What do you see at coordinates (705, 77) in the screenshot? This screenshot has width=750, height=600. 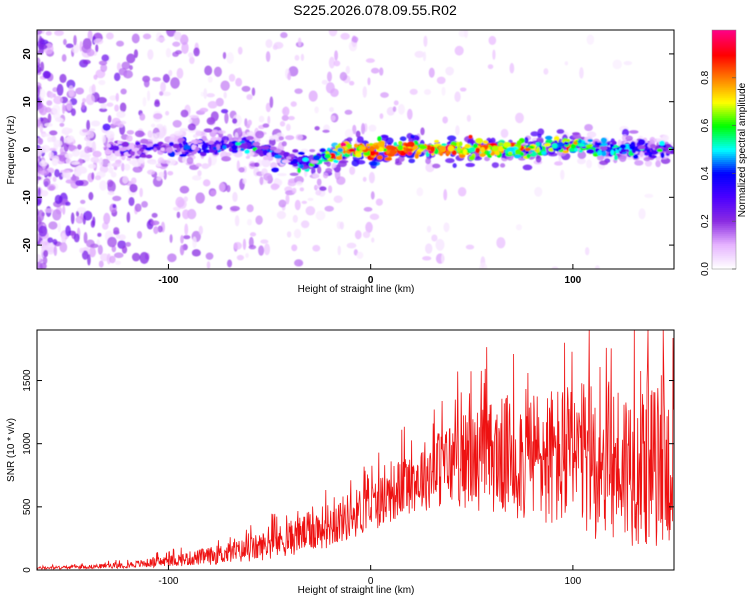 I see `colorbar-tick-label: 0.8` at bounding box center [705, 77].